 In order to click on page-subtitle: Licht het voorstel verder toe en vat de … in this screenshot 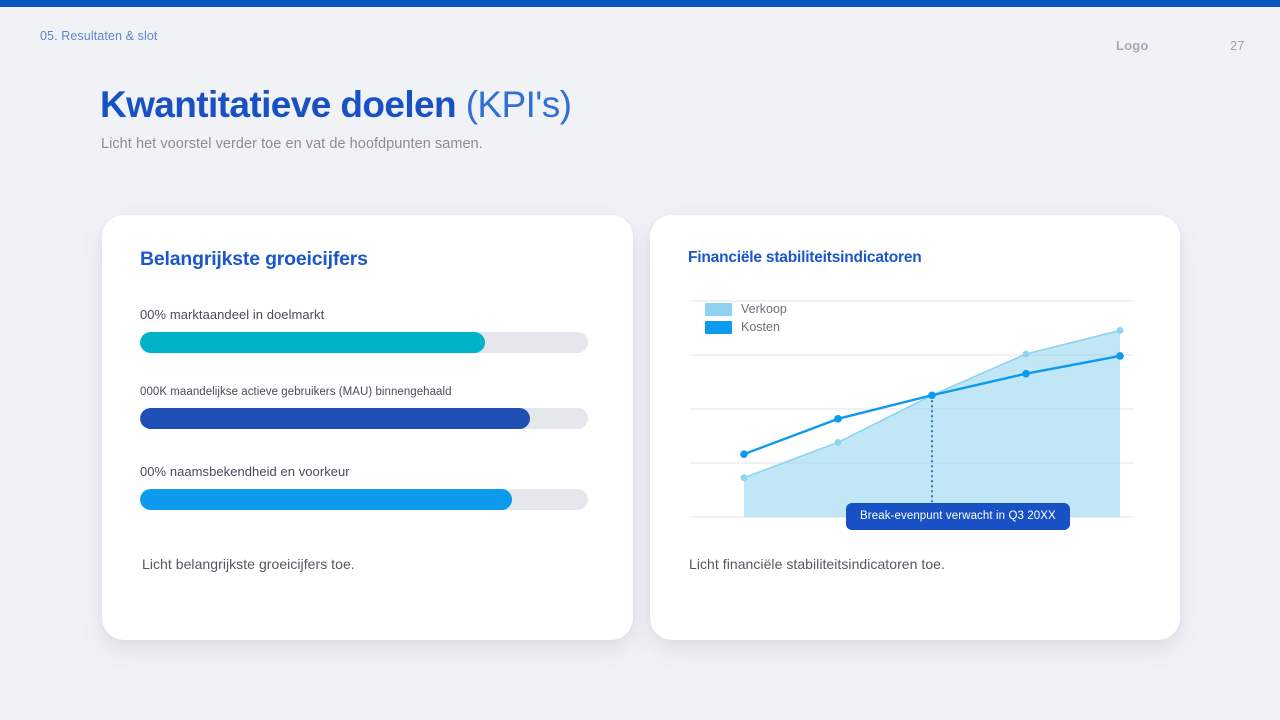, I will do `click(292, 144)`.